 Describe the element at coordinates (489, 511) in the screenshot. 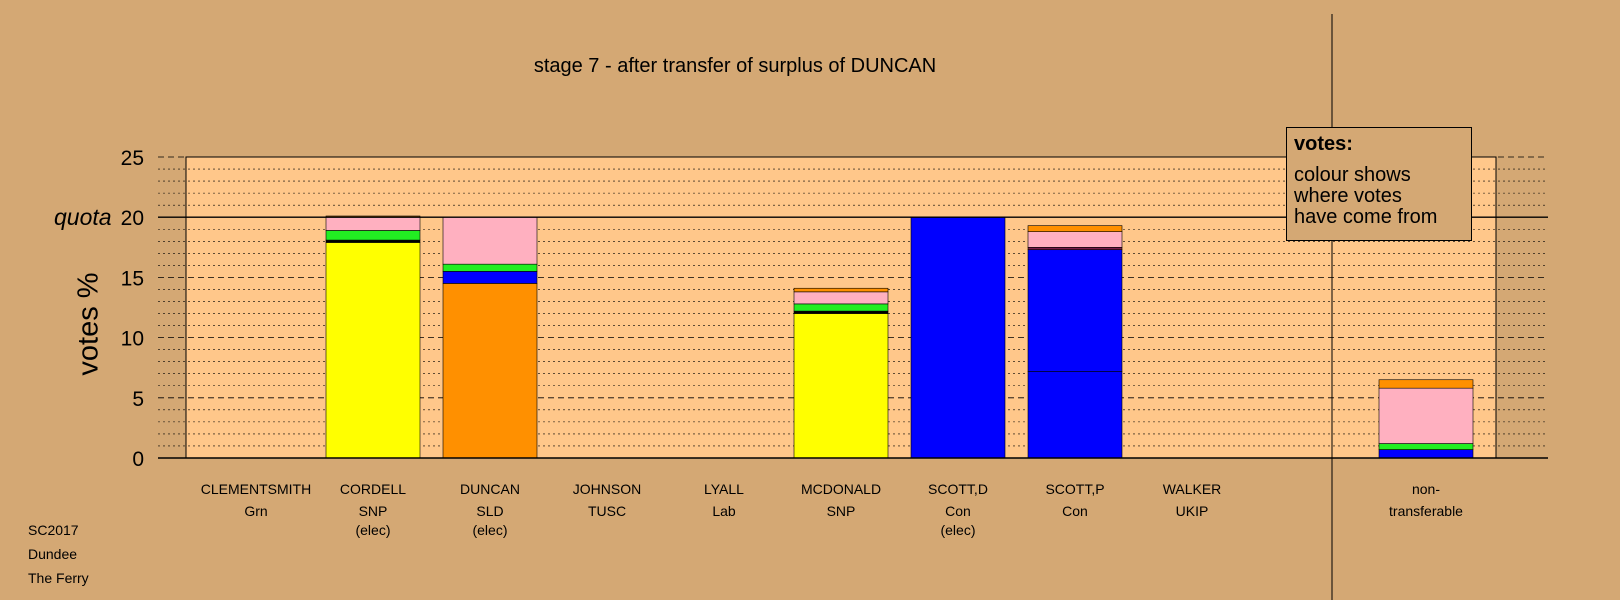

I see `category-party-label: SLD` at that location.